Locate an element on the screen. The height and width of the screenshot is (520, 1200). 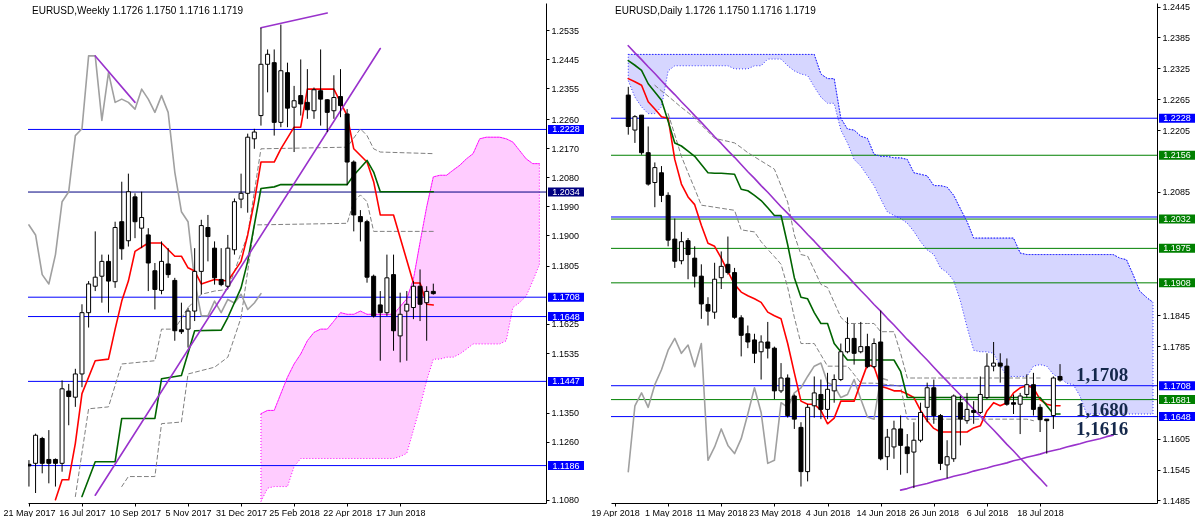
ref-line-label: 1.1186 is located at coordinates (566, 465).